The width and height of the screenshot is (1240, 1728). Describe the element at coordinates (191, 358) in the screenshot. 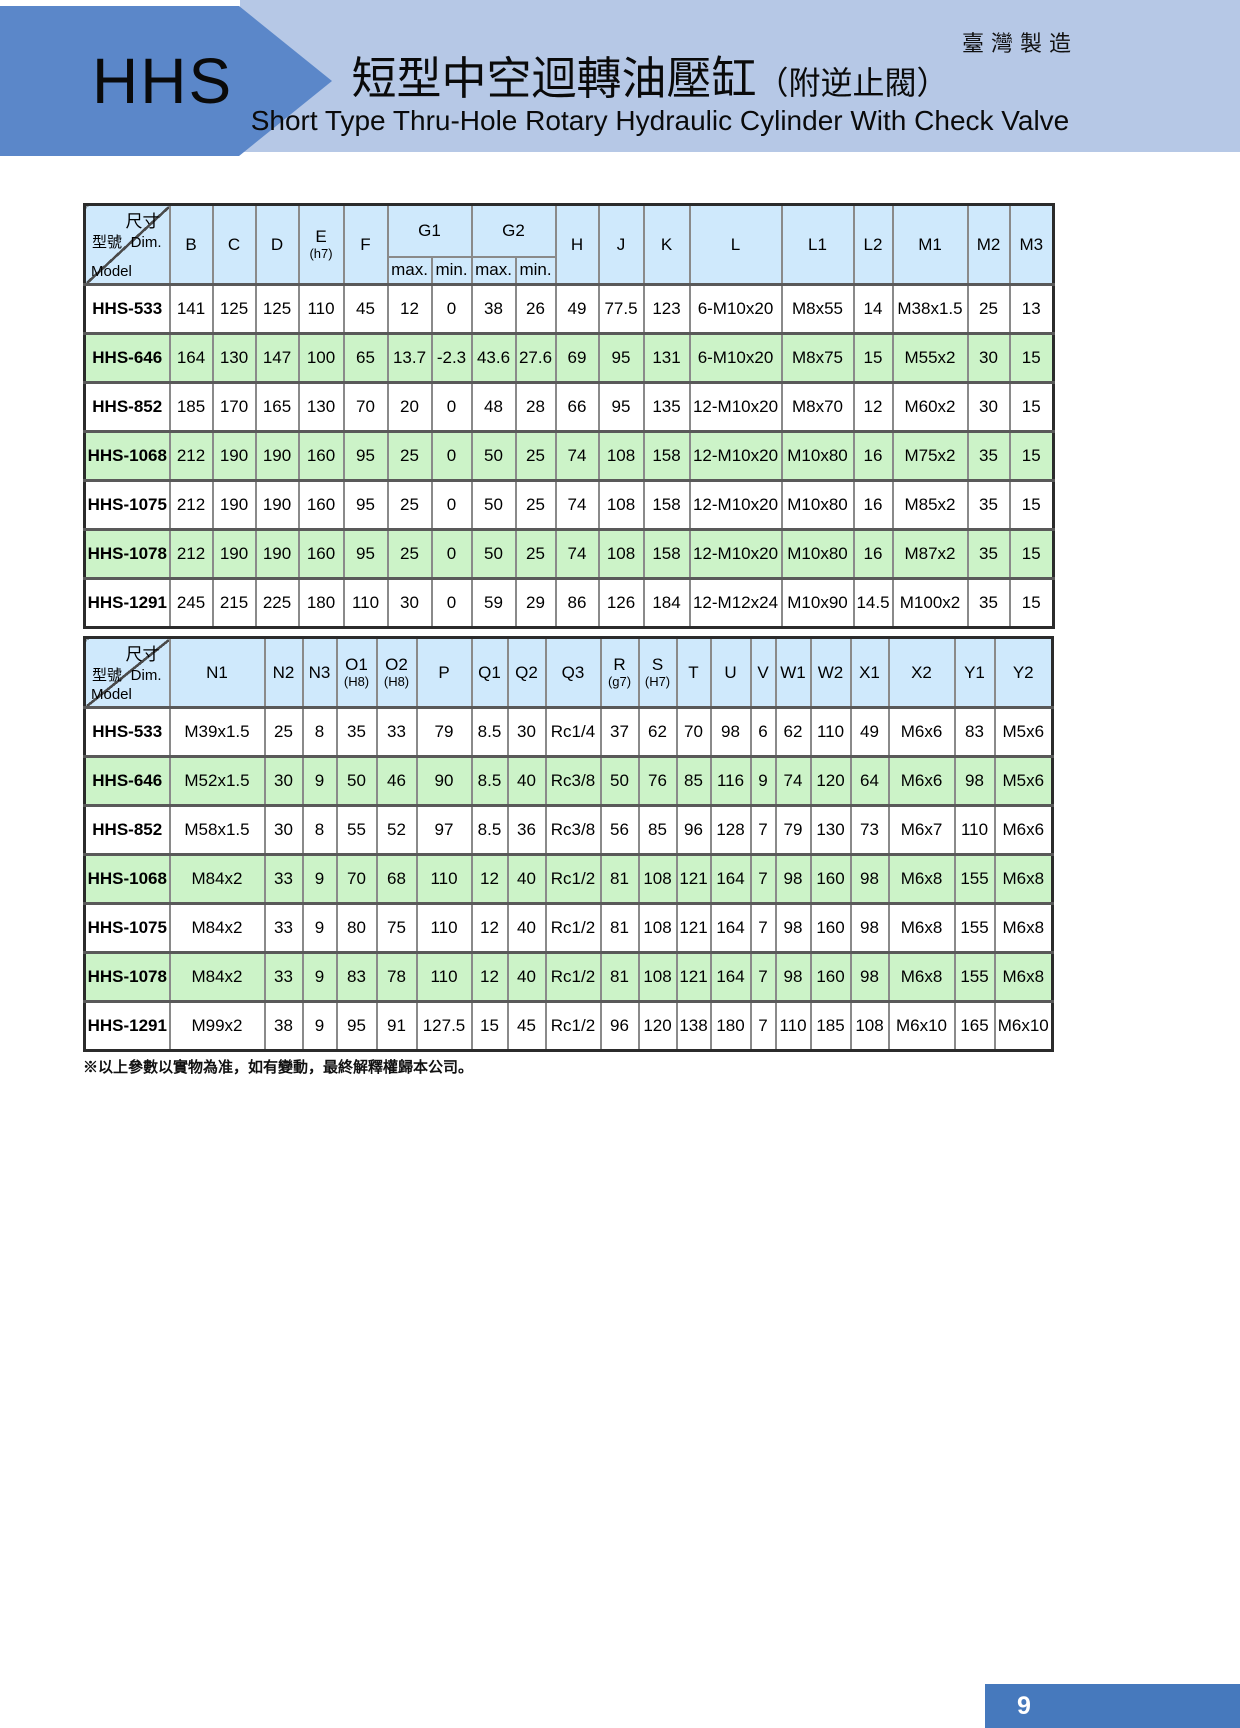

I see `value-cell: 164` at that location.